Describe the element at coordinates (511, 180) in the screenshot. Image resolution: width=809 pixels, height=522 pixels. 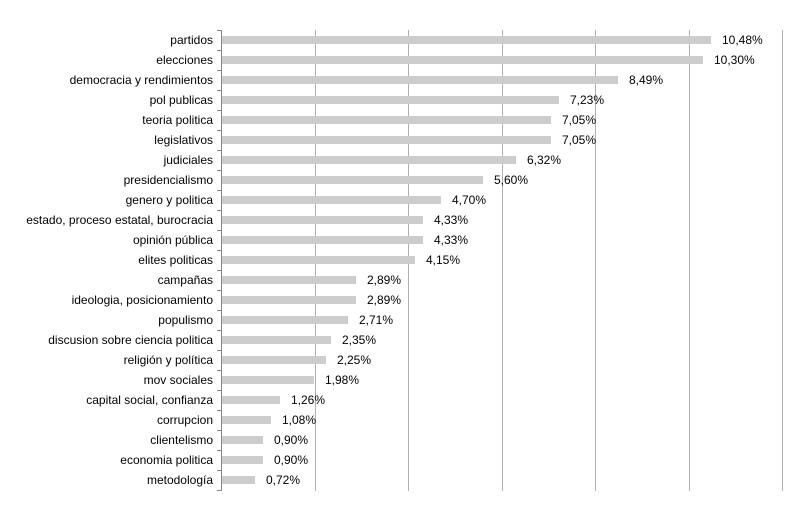
I see `value-label: 5,60%` at that location.